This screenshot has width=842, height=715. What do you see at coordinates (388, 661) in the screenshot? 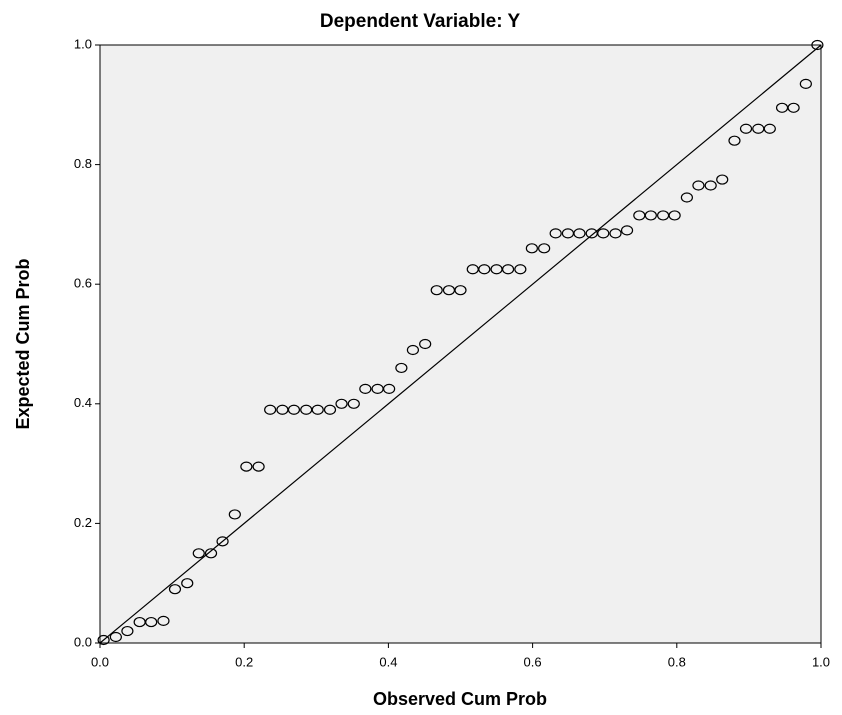
I see `x-tick-label: 0.4` at bounding box center [388, 661].